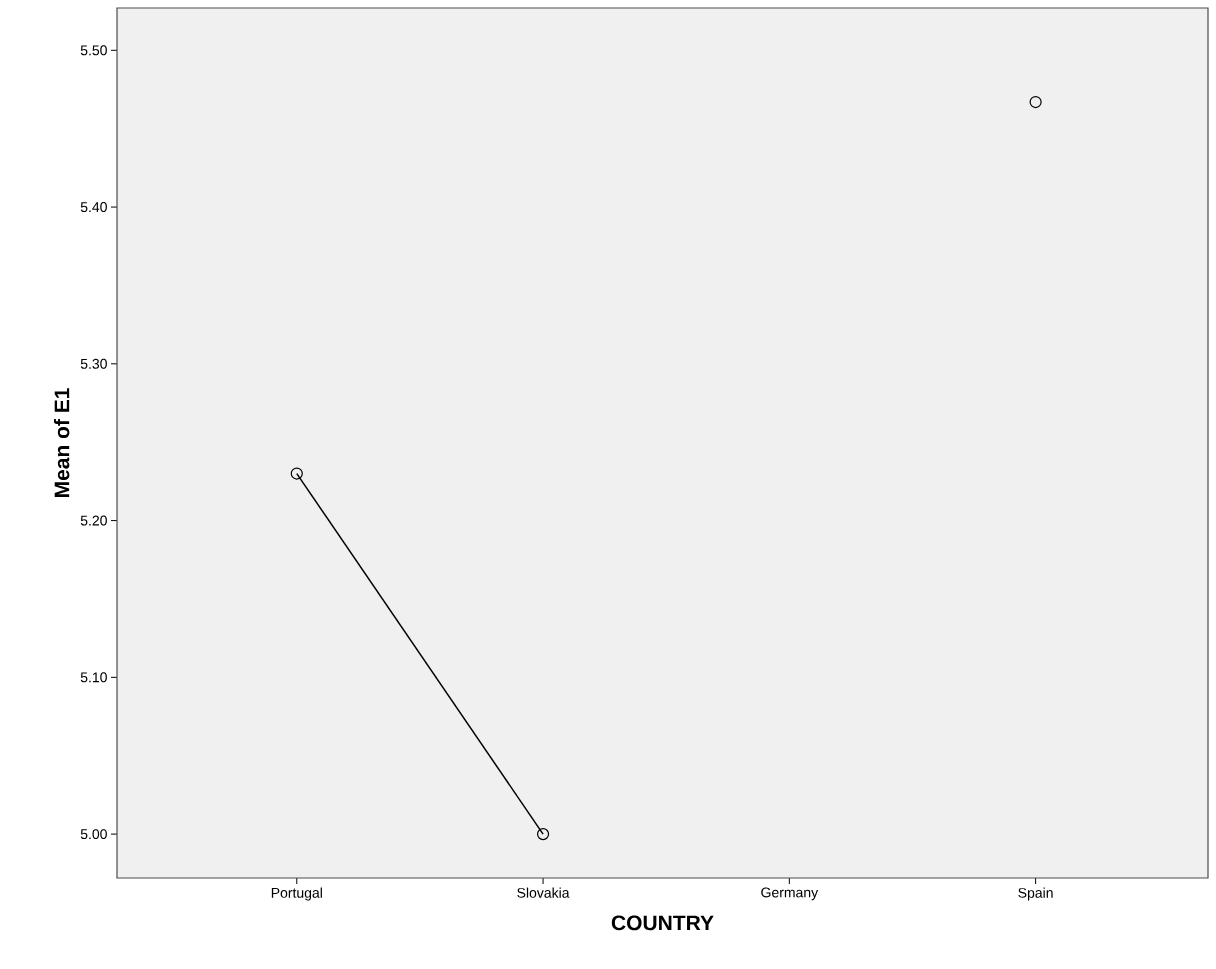 Image resolution: width=1216 pixels, height=969 pixels. I want to click on x-tick-label: Slovakia, so click(543, 892).